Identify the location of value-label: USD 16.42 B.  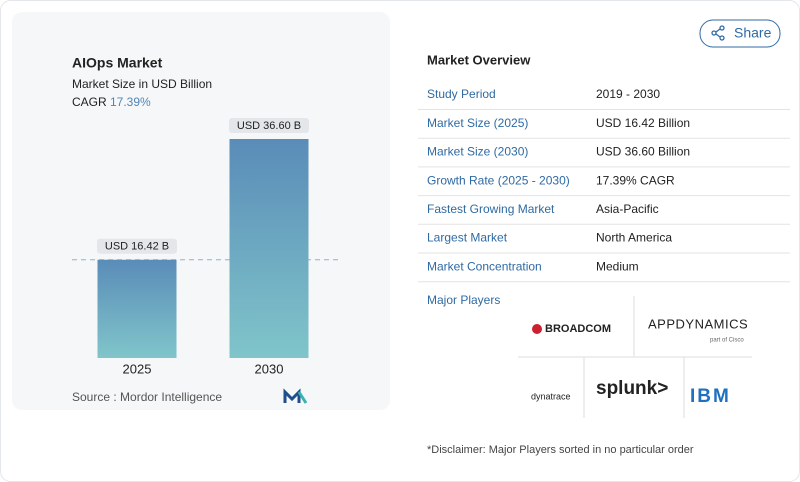
(137, 247).